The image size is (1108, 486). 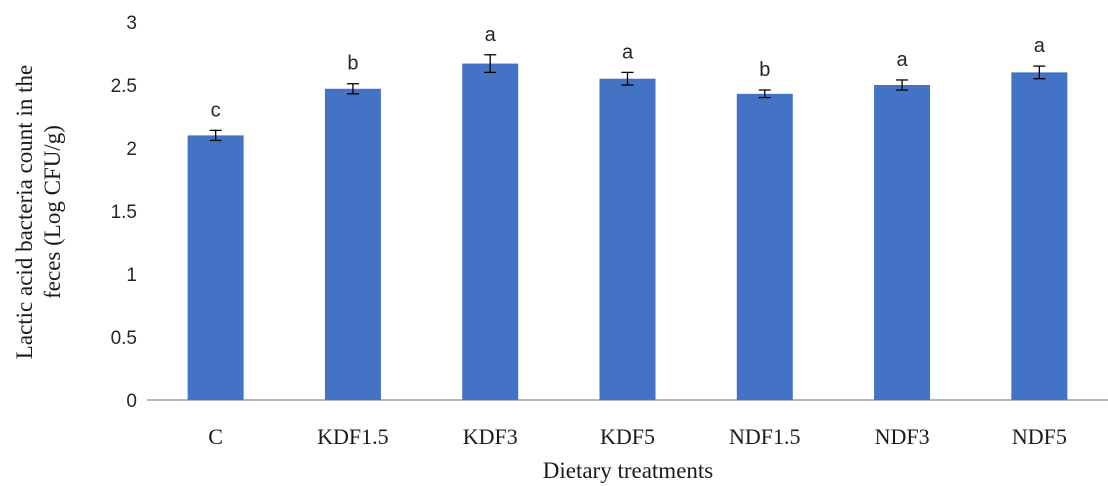 What do you see at coordinates (131, 23) in the screenshot?
I see `y-tick-label: 3` at bounding box center [131, 23].